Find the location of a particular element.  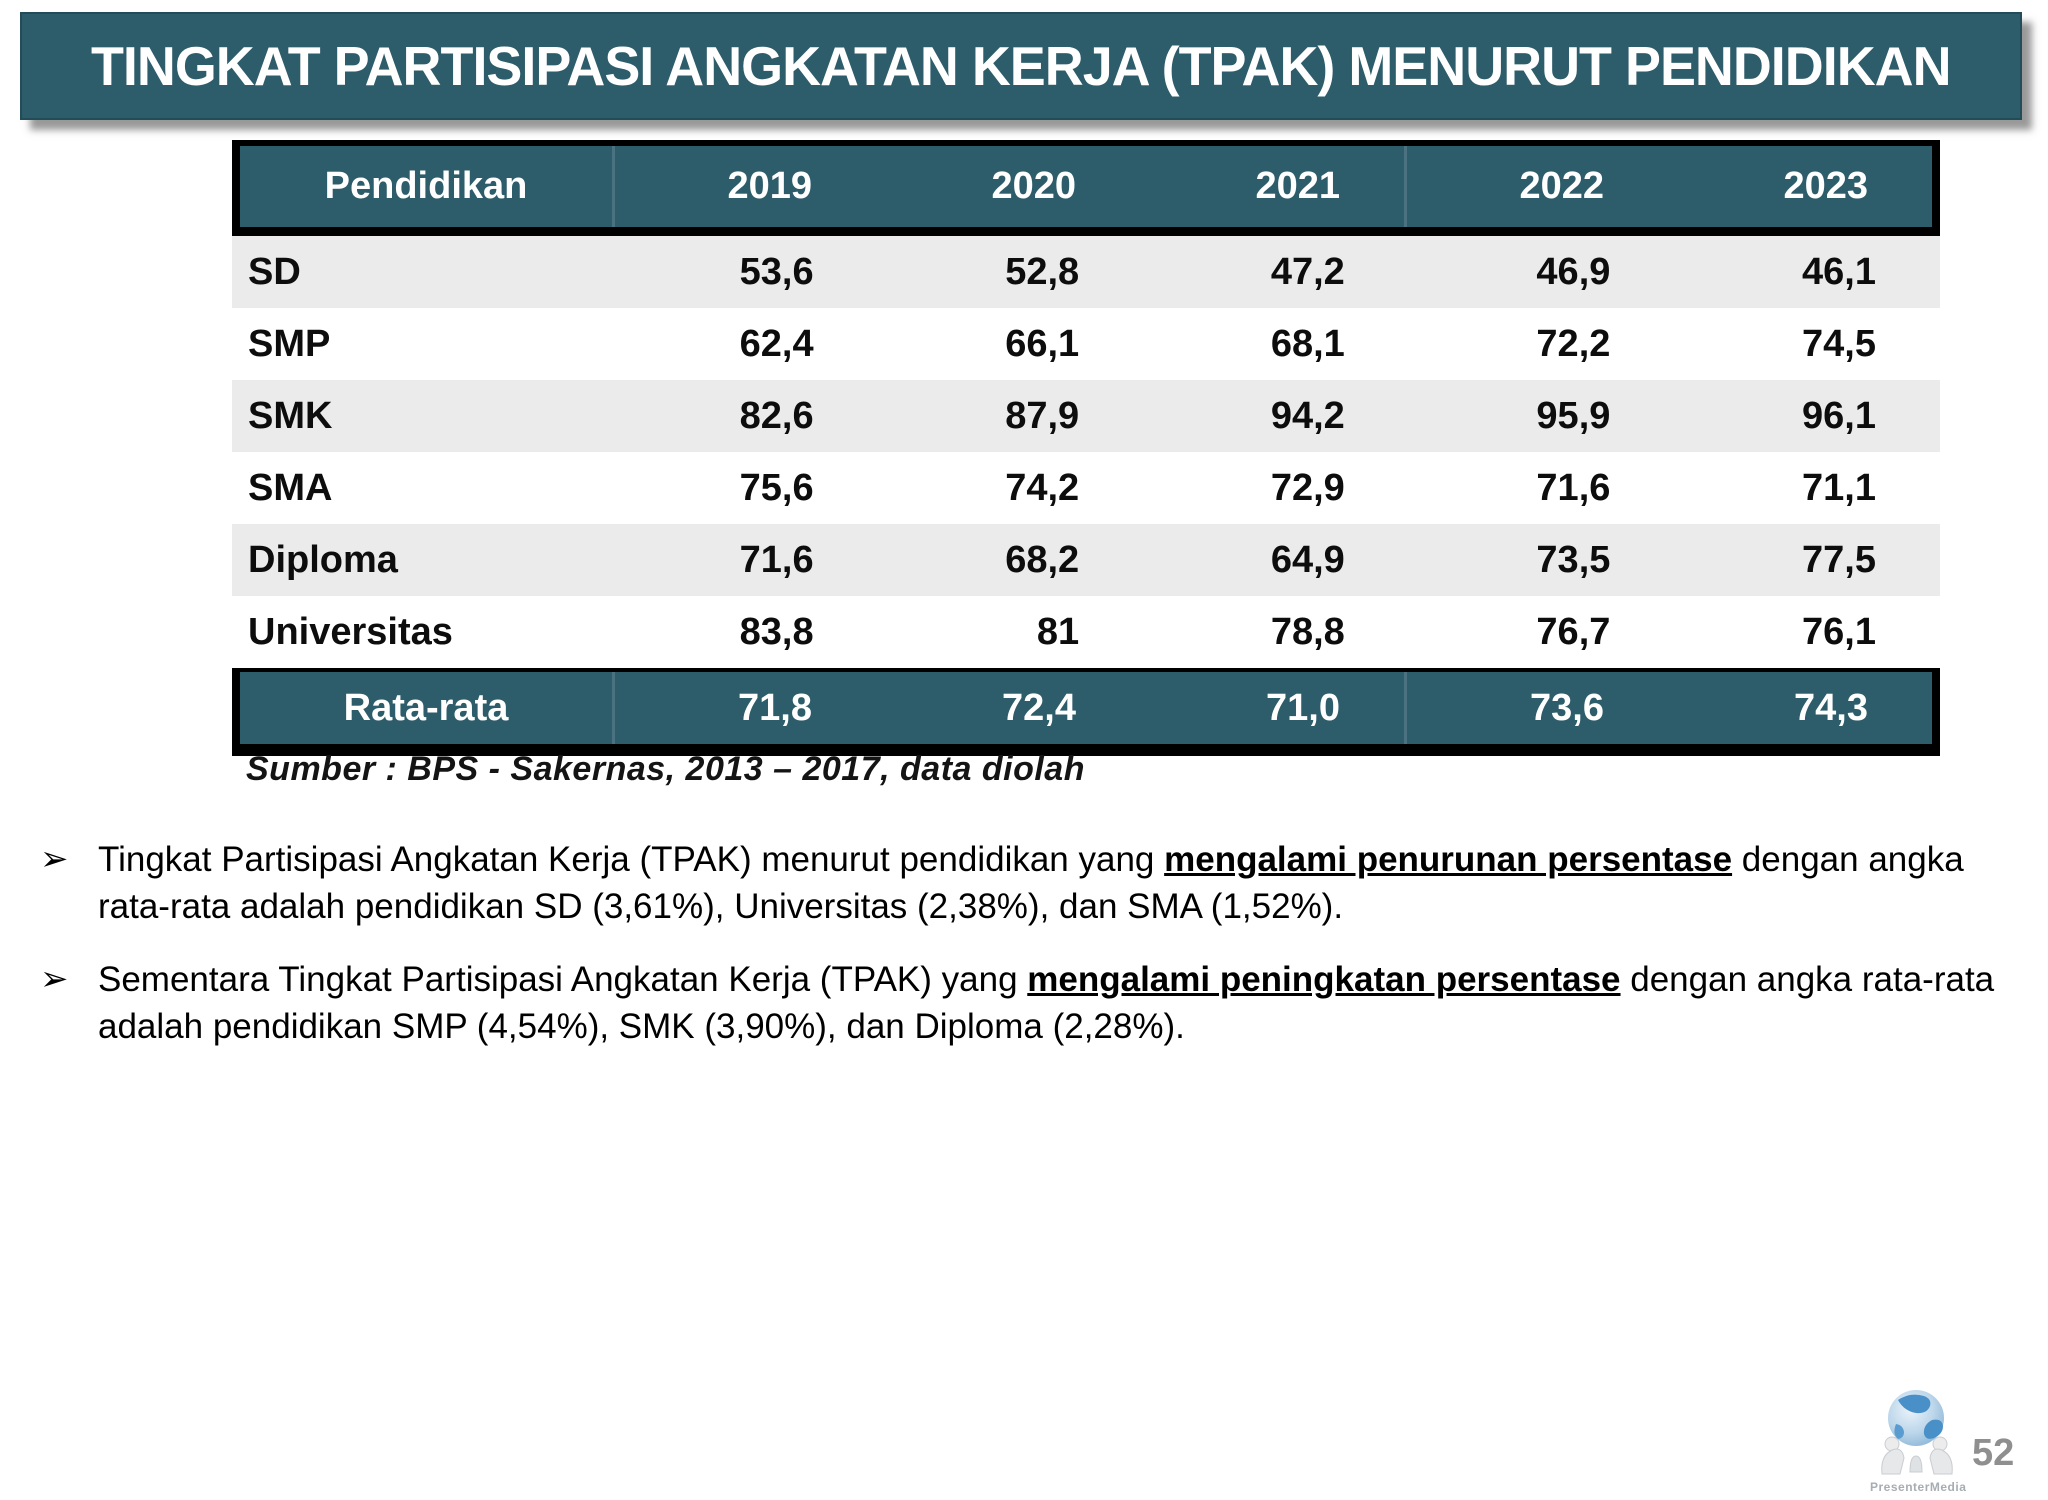

table-cell: 72,9 is located at coordinates (1307, 487).